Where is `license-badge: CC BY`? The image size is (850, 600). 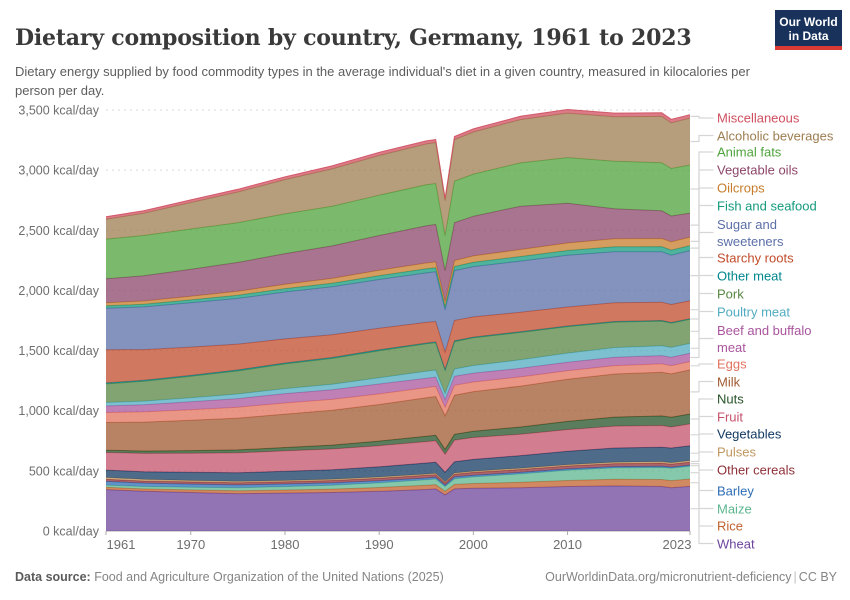 license-badge: CC BY is located at coordinates (817, 577).